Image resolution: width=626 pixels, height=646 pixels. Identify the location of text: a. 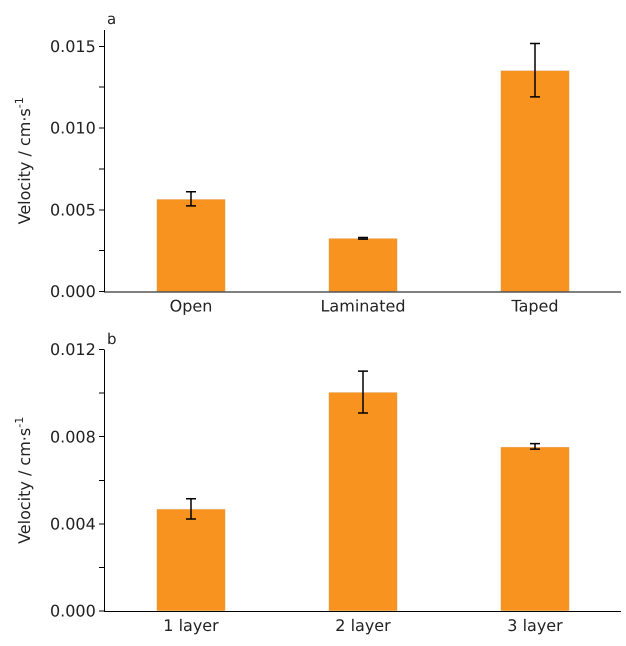
(111, 19).